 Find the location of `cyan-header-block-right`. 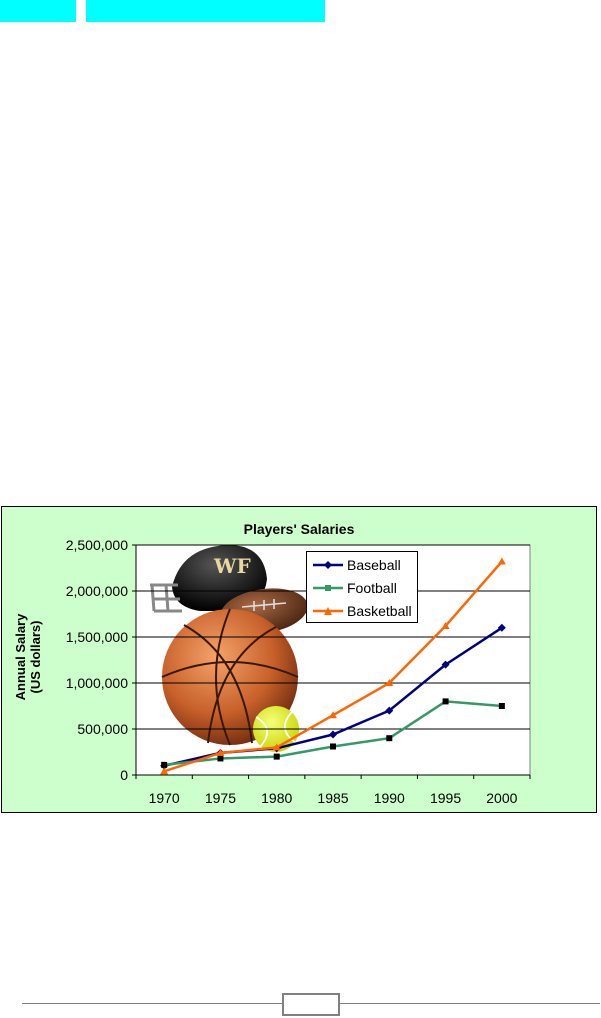

cyan-header-block-right is located at coordinates (205, 11).